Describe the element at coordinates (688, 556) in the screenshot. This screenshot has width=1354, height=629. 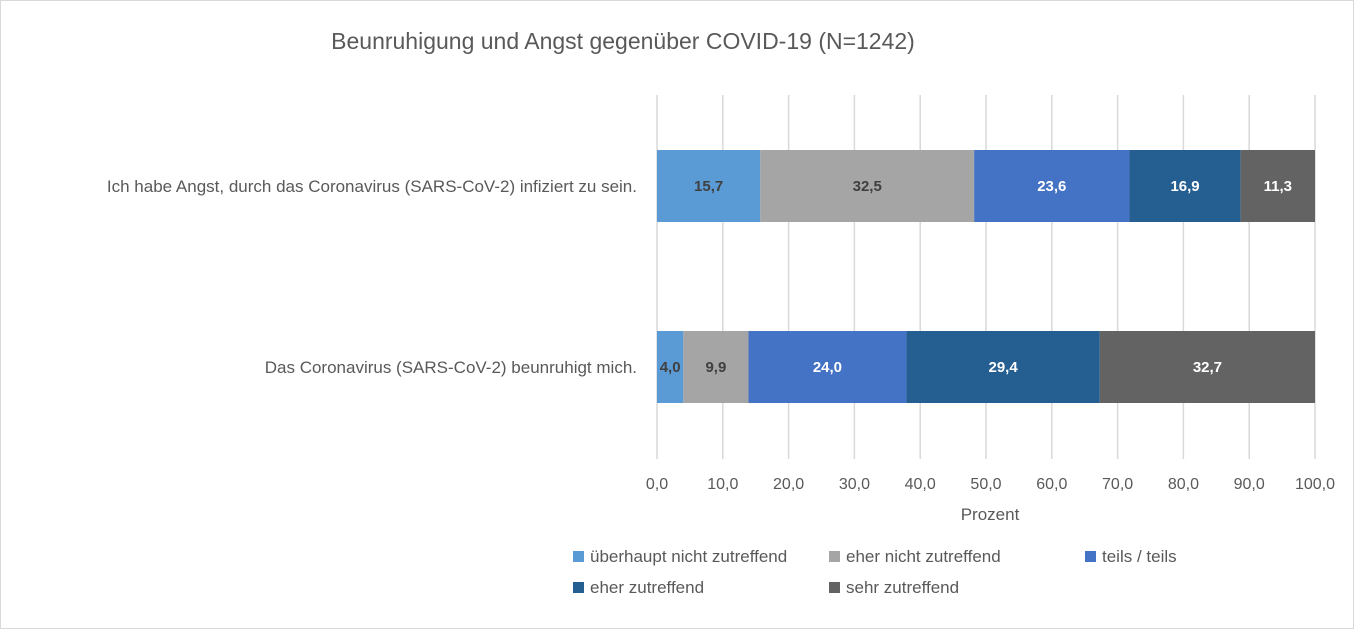
I see `legend-label: überhaupt nicht zutreffend` at that location.